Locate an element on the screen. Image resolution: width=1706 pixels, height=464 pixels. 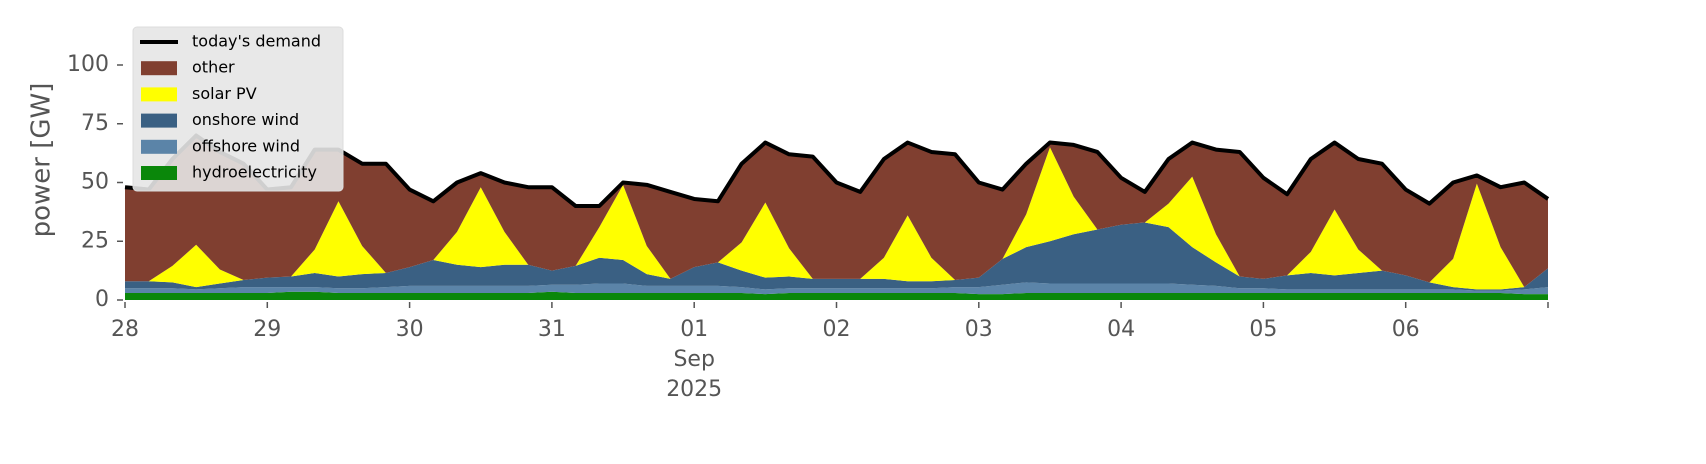
x-tick-label: 30 is located at coordinates (410, 329).